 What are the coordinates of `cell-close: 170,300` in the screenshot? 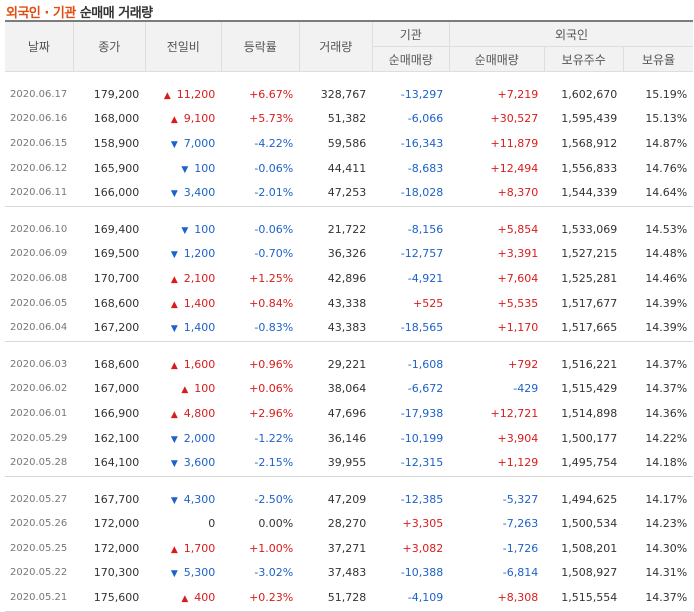 It's located at (116, 573).